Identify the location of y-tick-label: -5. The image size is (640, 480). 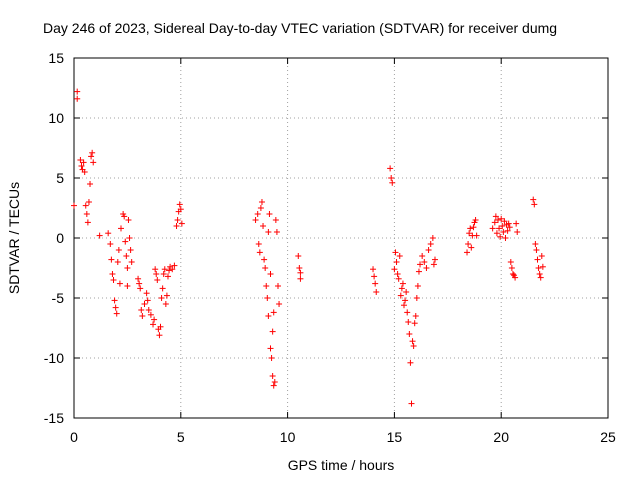
(58, 298).